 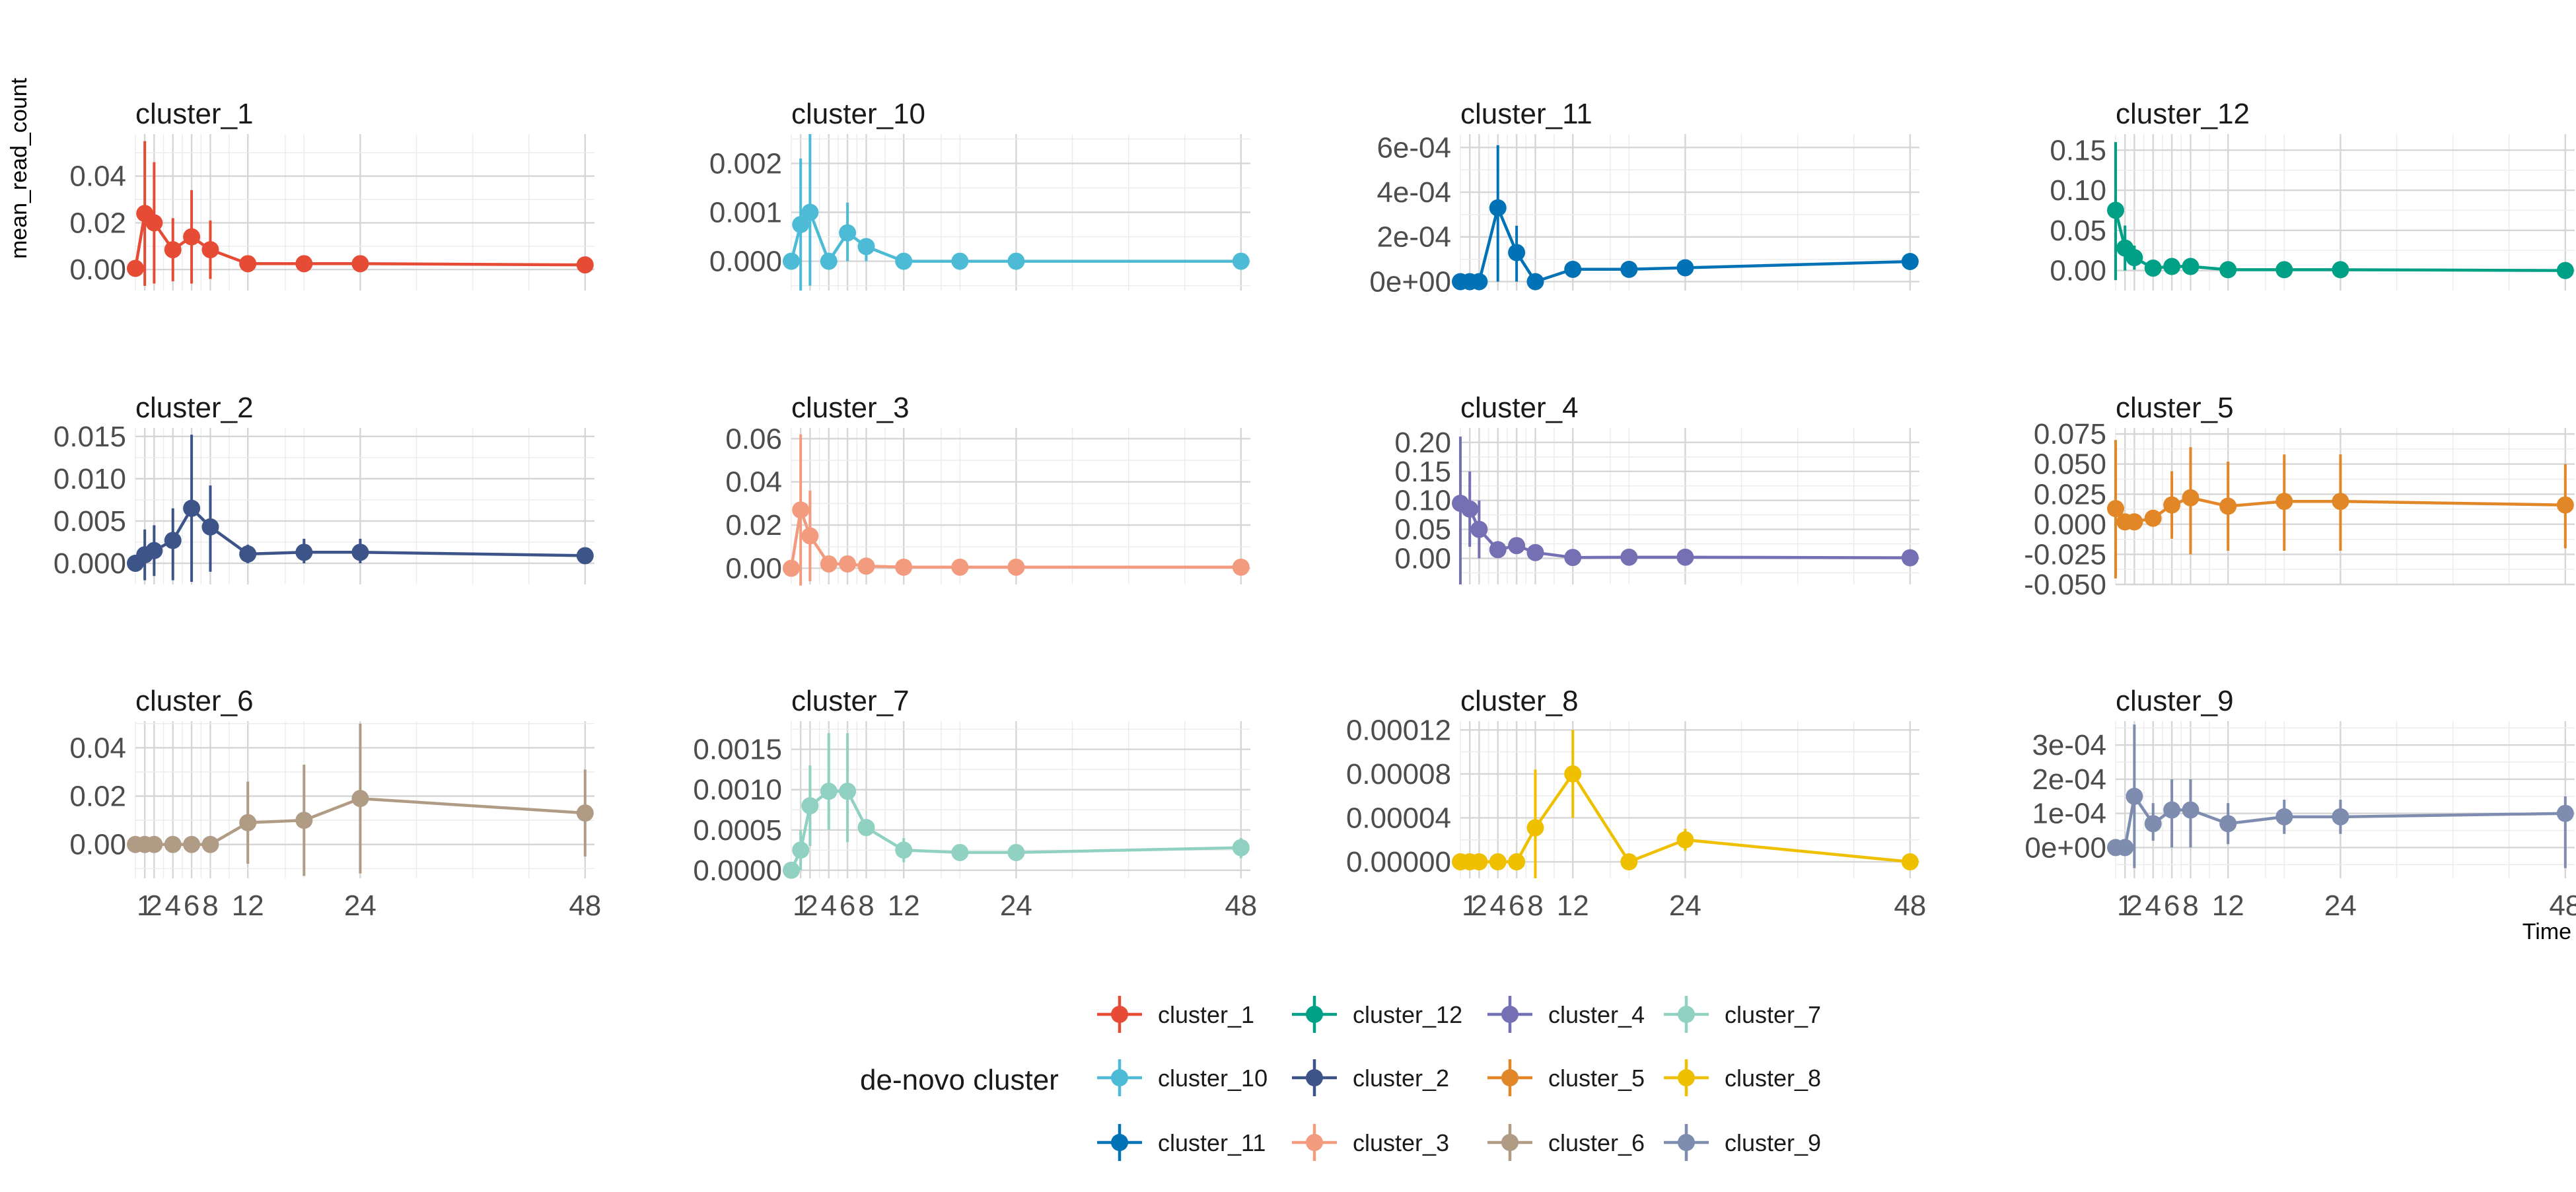 I want to click on legend-item-cluster-4: cluster_4, so click(x=1566, y=1015).